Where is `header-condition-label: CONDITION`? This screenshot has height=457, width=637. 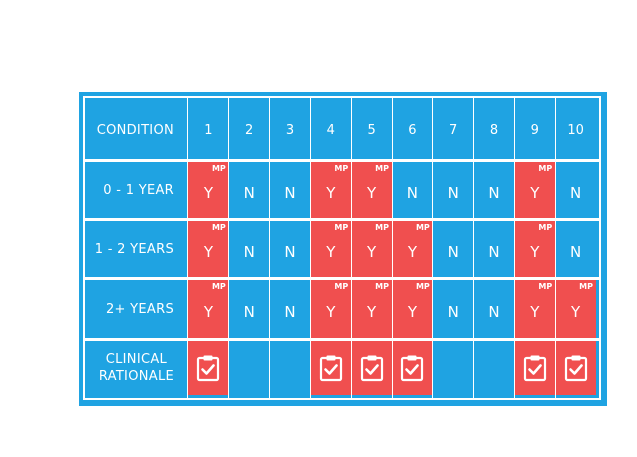
header-condition-label: CONDITION is located at coordinates (136, 130).